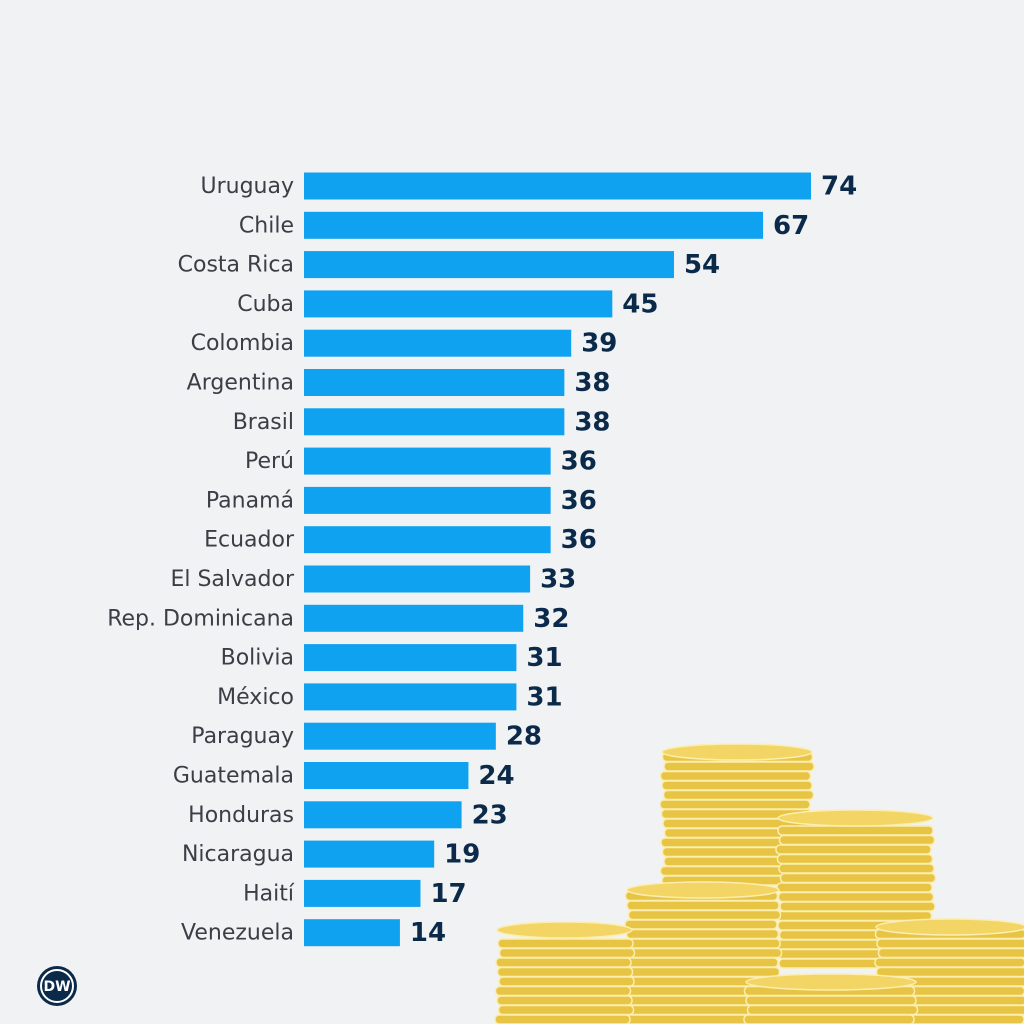 The width and height of the screenshot is (1024, 1024). Describe the element at coordinates (233, 776) in the screenshot. I see `category-label: Guatemala` at that location.